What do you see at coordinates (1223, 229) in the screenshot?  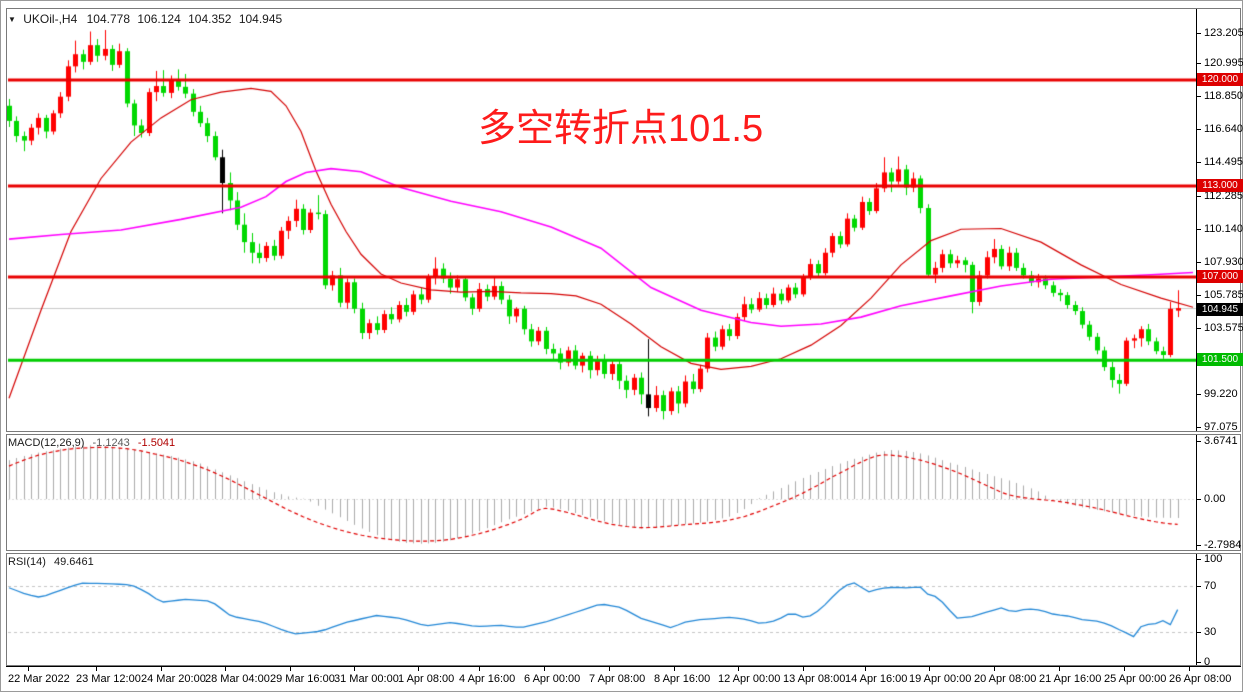 I see `price-tick-label: 110.140` at bounding box center [1223, 229].